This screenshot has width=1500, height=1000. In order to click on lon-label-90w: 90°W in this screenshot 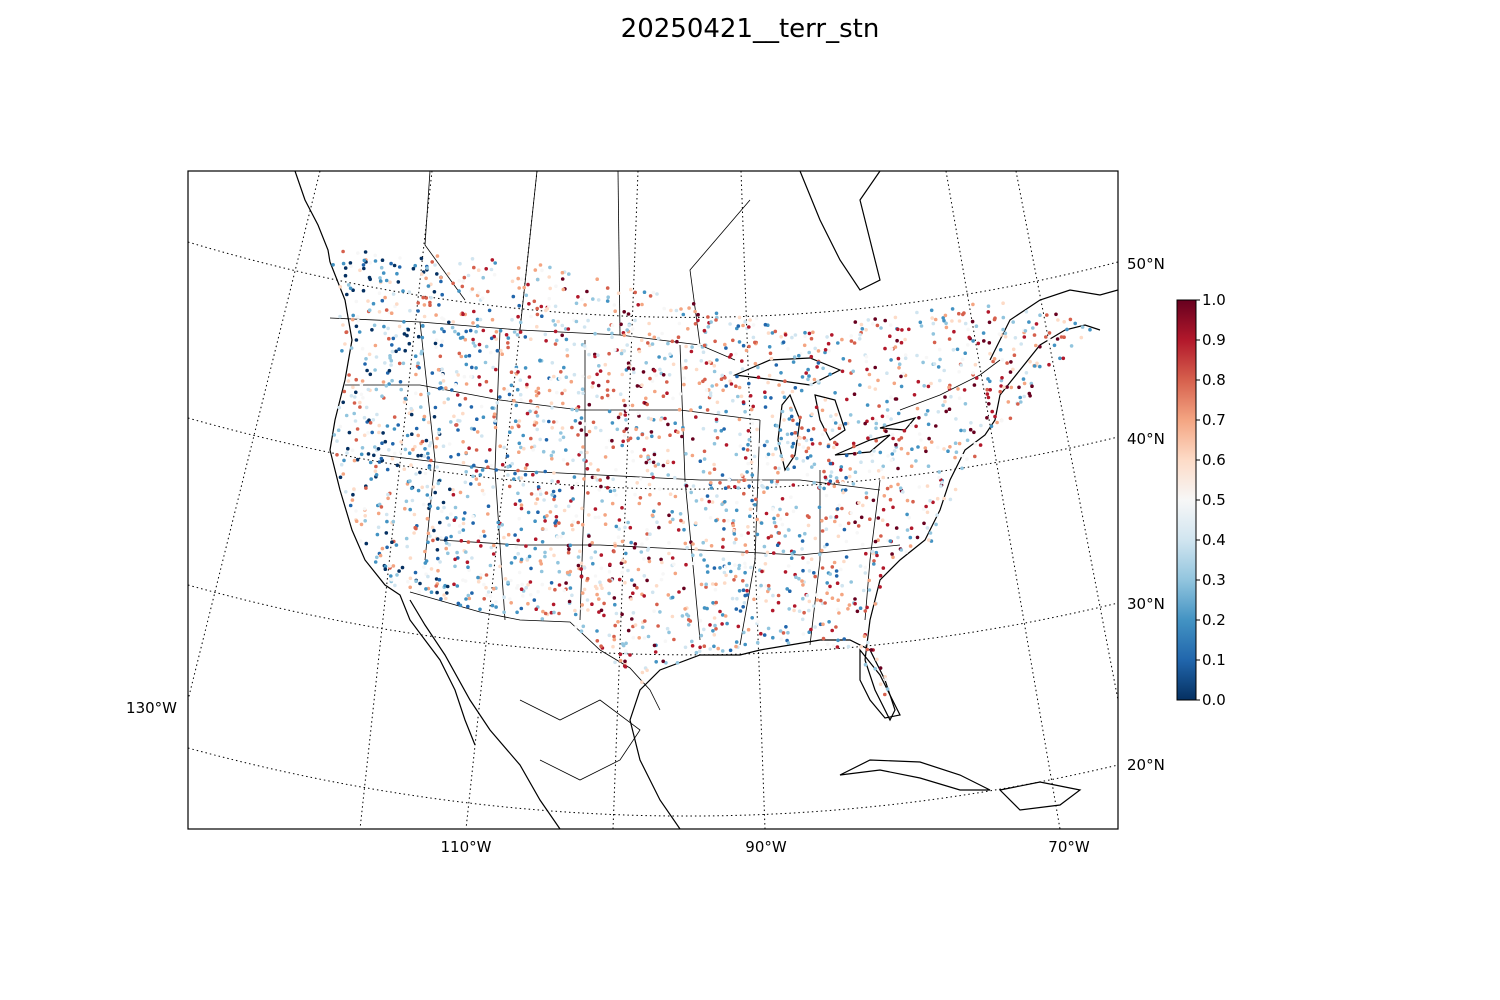, I will do `click(766, 847)`.